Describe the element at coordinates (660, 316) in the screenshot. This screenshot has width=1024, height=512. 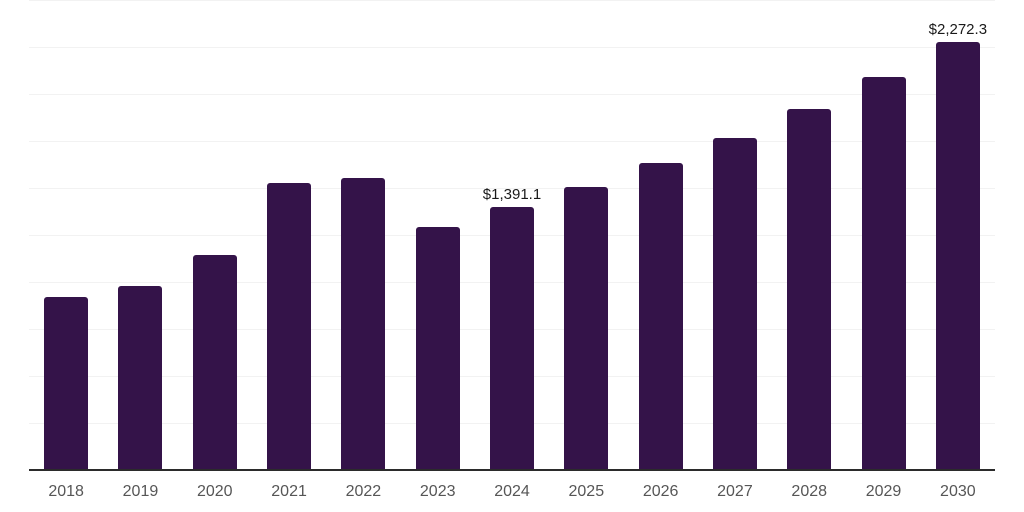
I see `bar-2026` at that location.